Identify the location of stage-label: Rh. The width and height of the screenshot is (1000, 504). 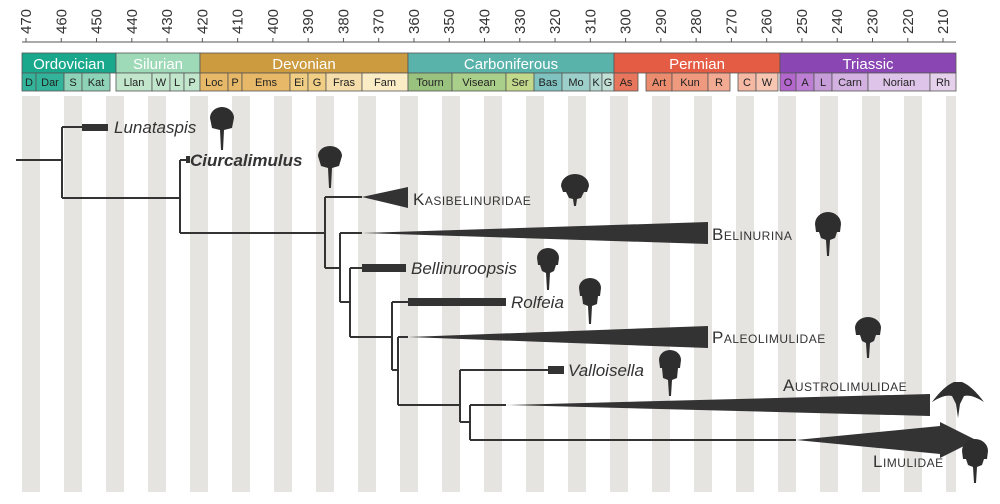
(943, 83).